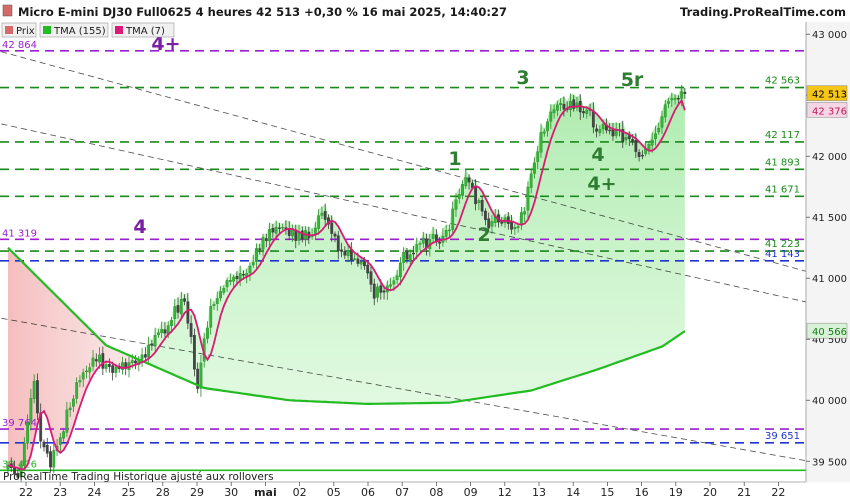 The image size is (850, 504). What do you see at coordinates (522, 78) in the screenshot?
I see `wave-label: 3` at bounding box center [522, 78].